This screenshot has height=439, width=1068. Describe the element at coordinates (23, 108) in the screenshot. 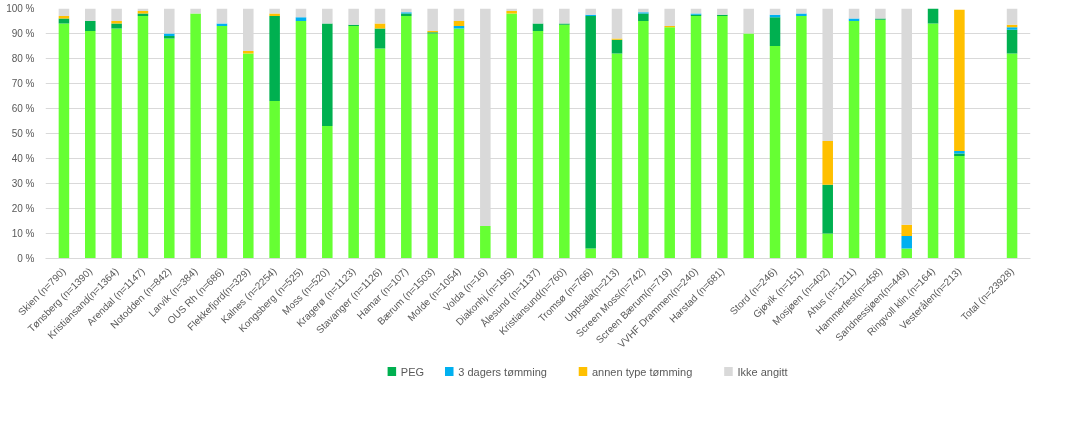

I see `y-tick-label: 60 %` at that location.